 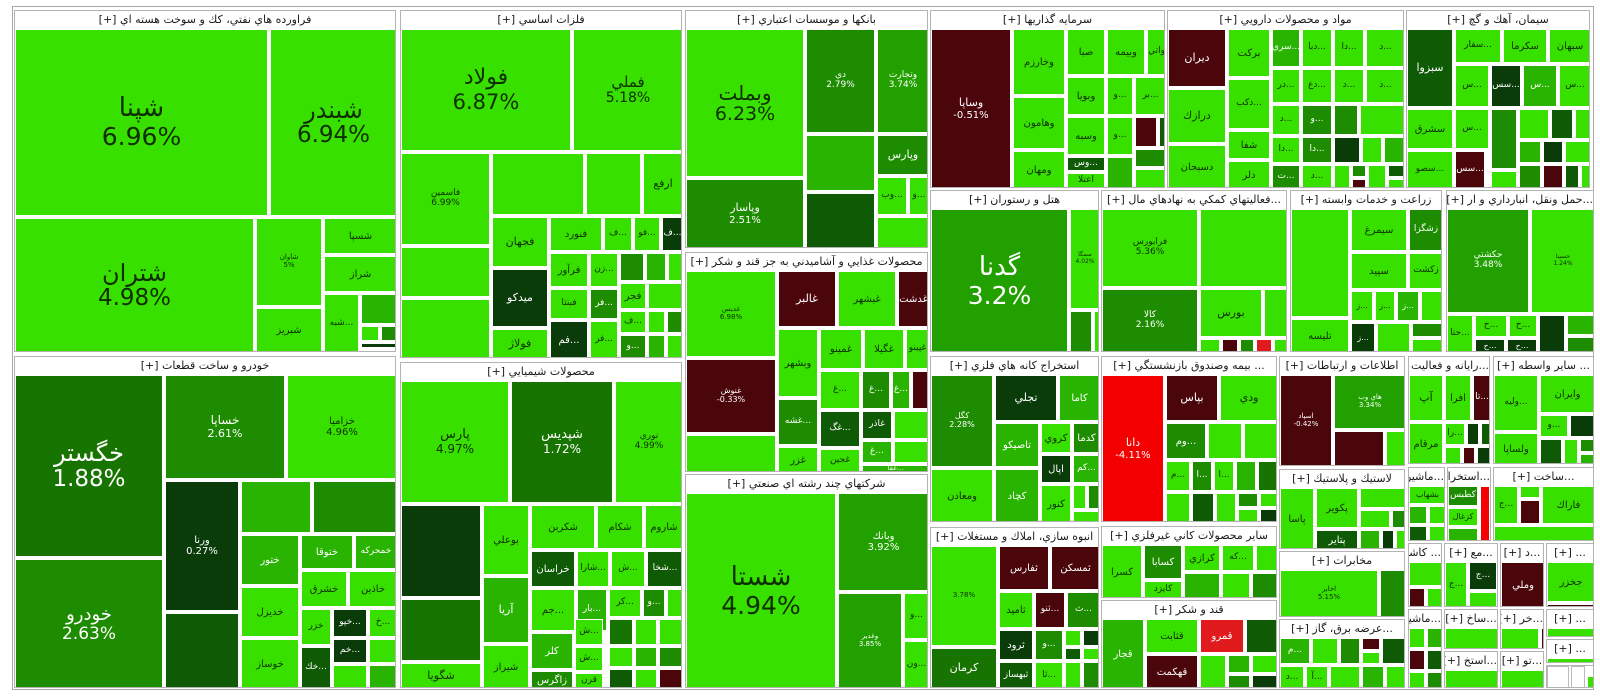 What do you see at coordinates (1566, 394) in the screenshot?
I see `stock-tile: وايران` at bounding box center [1566, 394].